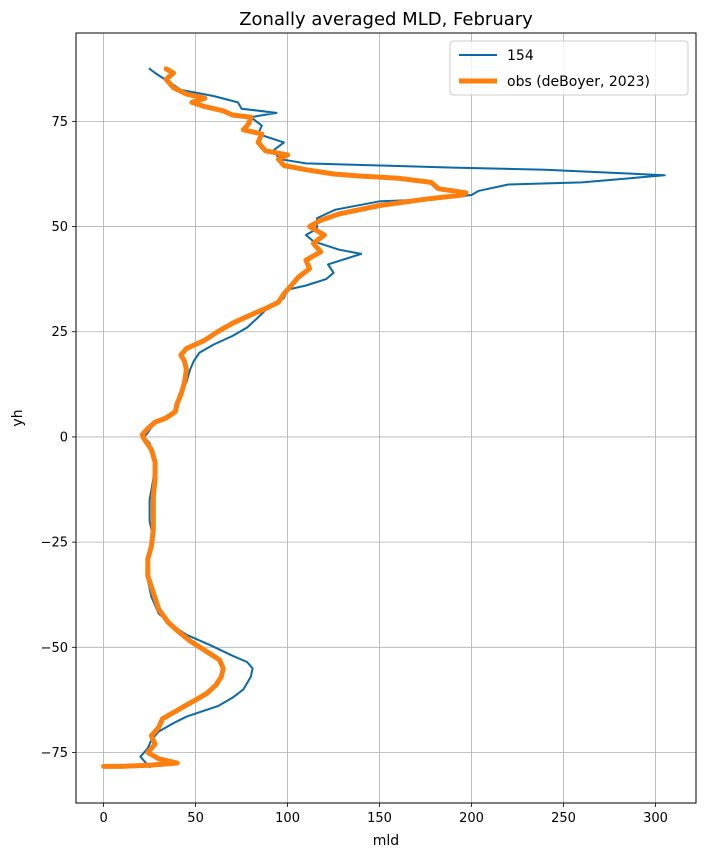  I want to click on legend: 154 obs (deBoyer, 2023), so click(569, 68).